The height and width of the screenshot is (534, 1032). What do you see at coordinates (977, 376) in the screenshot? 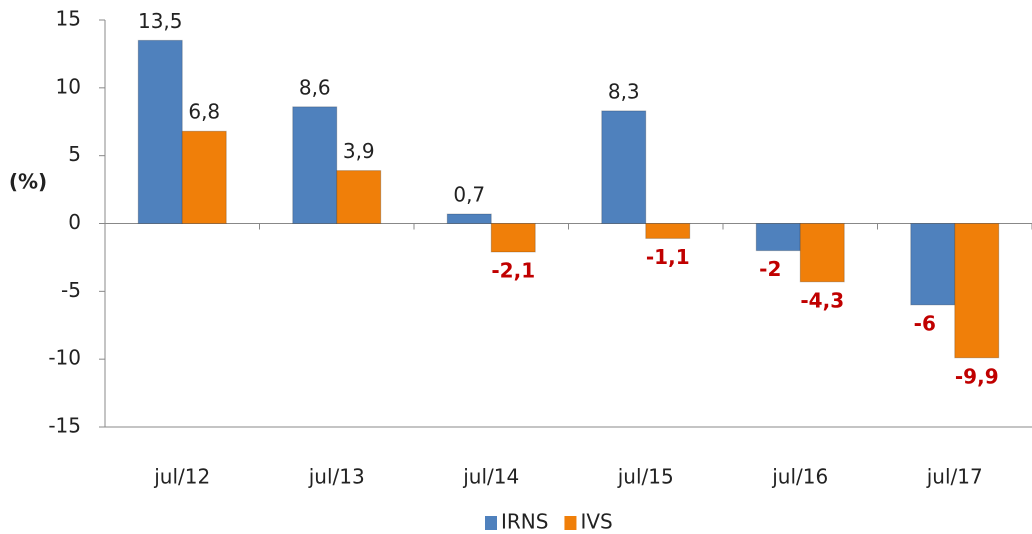
I see `data-label: -9,9` at bounding box center [977, 376].